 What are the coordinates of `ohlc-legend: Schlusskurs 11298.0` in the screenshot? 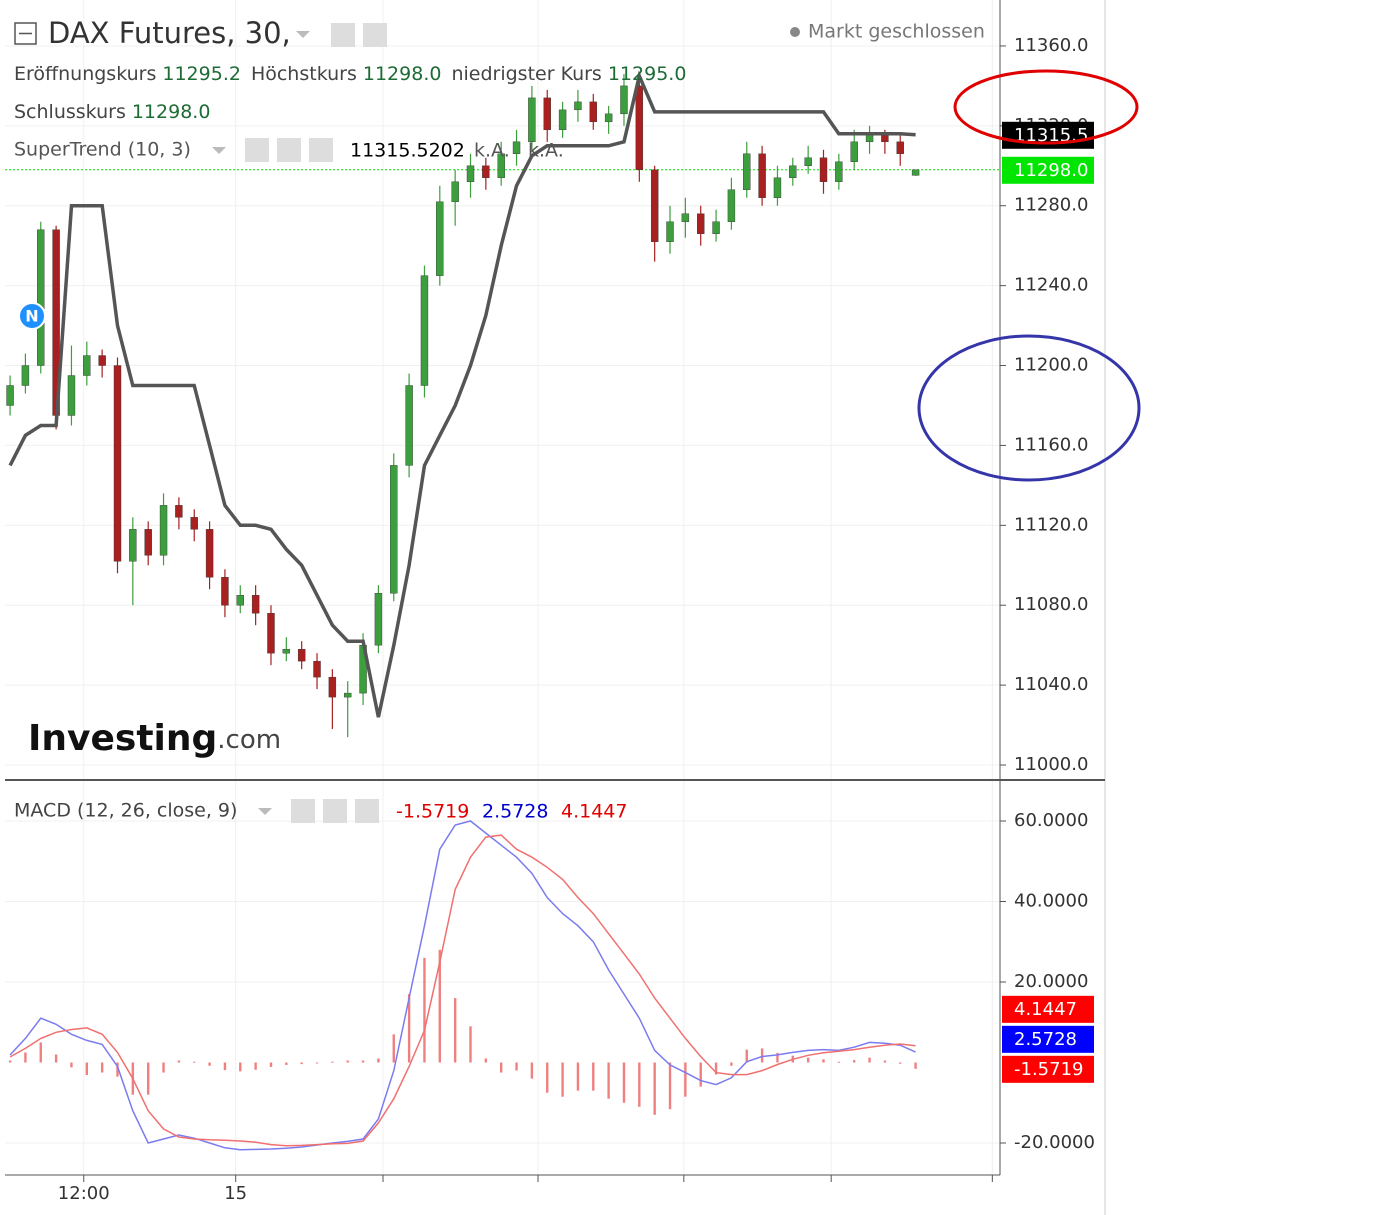 It's located at (112, 112).